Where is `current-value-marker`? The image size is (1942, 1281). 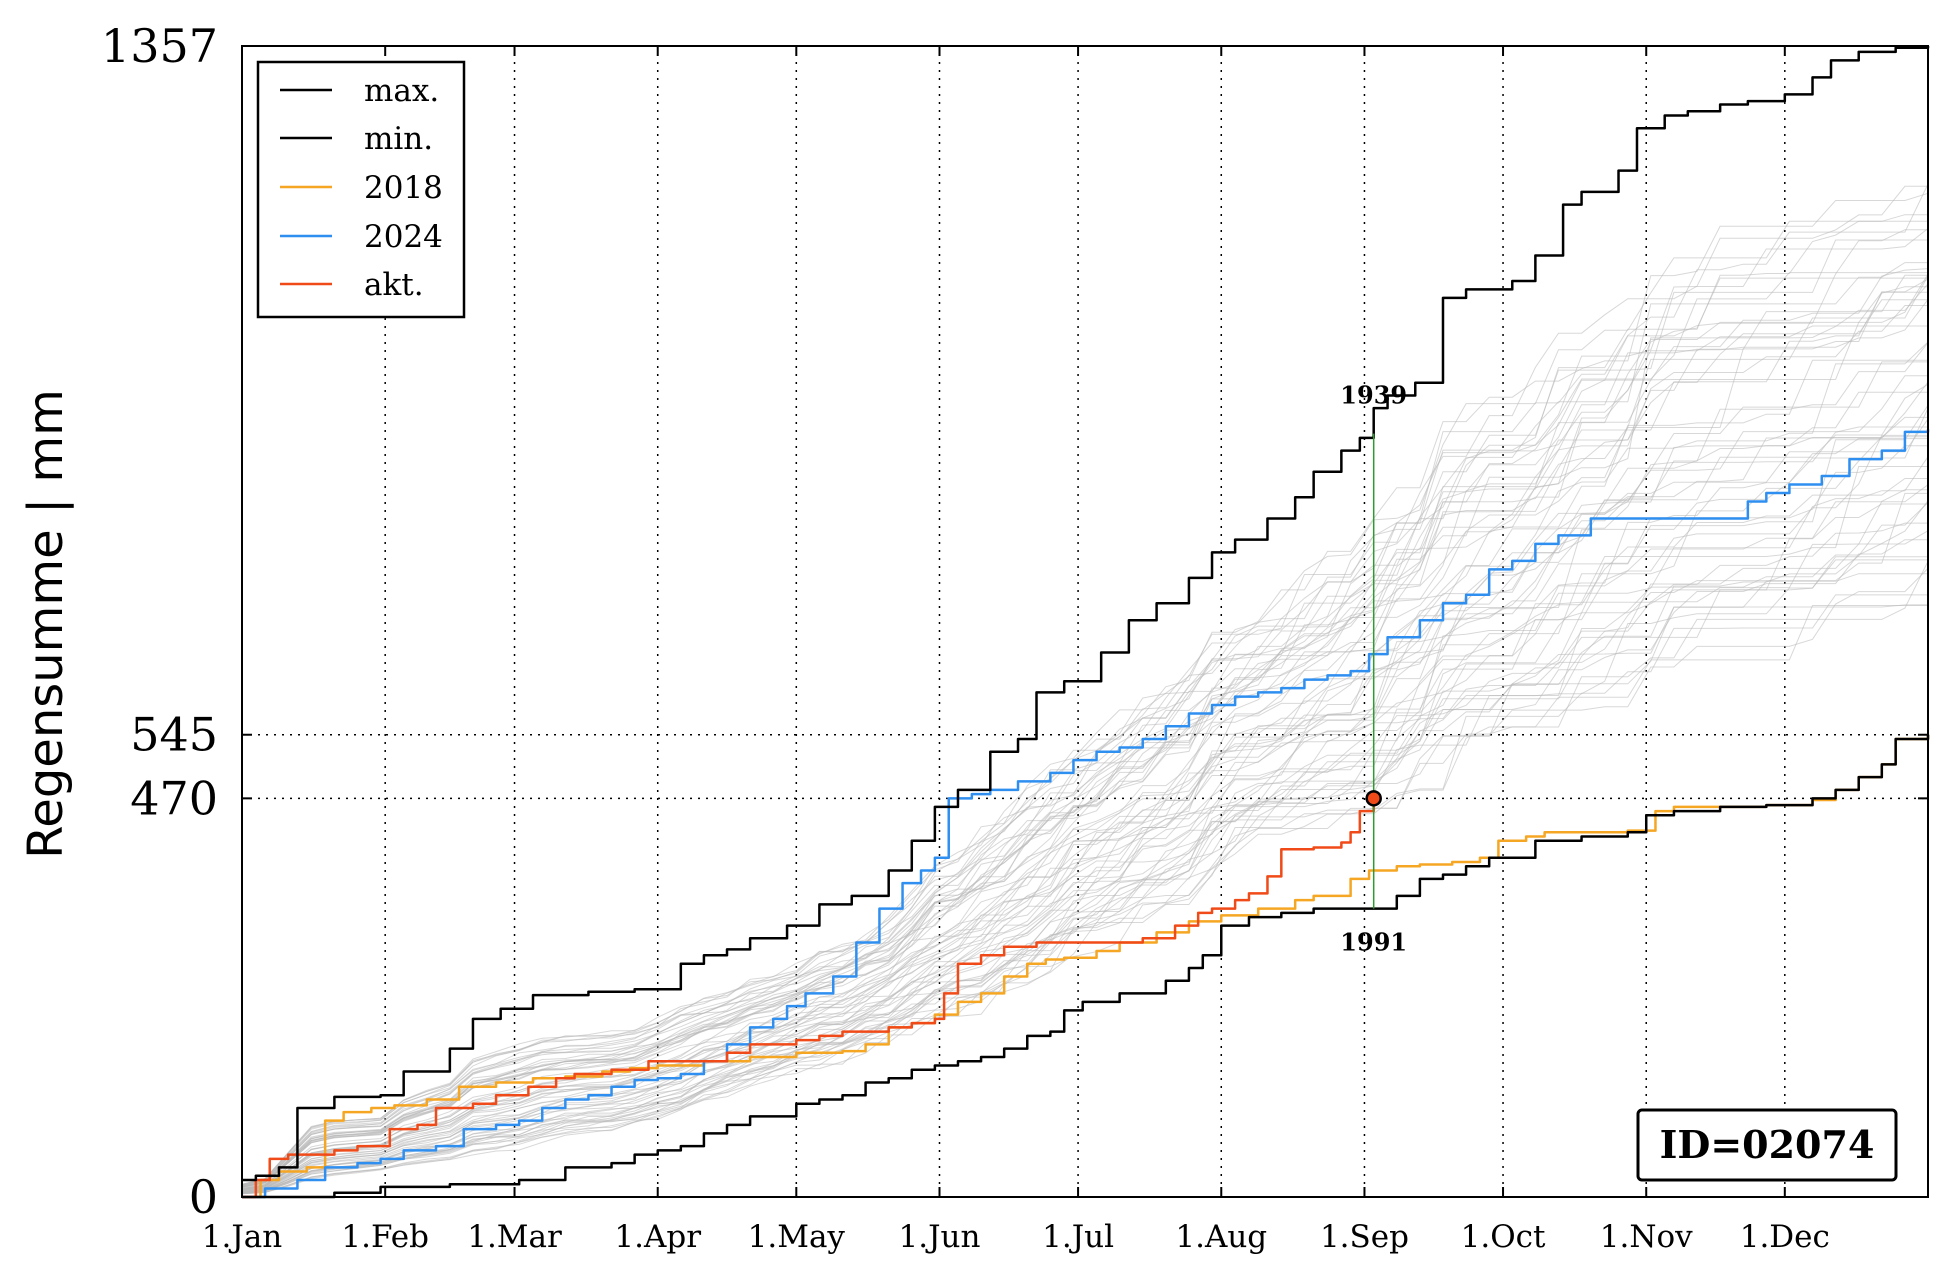 current-value-marker is located at coordinates (1373, 798).